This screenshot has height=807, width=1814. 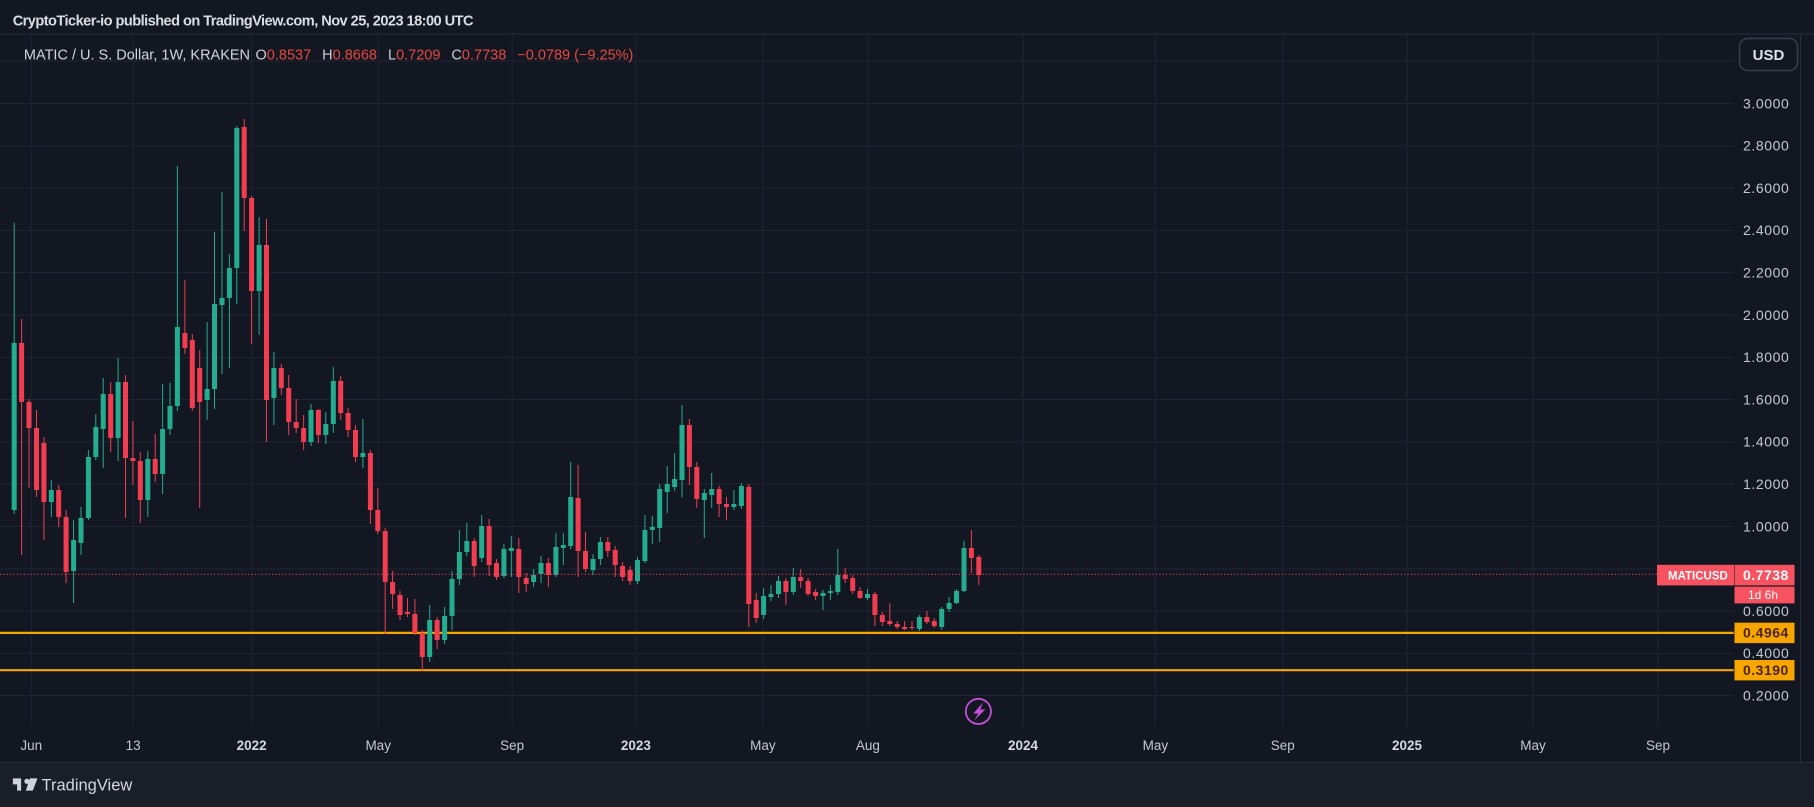 What do you see at coordinates (1766, 653) in the screenshot?
I see `svg-text: 0.4000` at bounding box center [1766, 653].